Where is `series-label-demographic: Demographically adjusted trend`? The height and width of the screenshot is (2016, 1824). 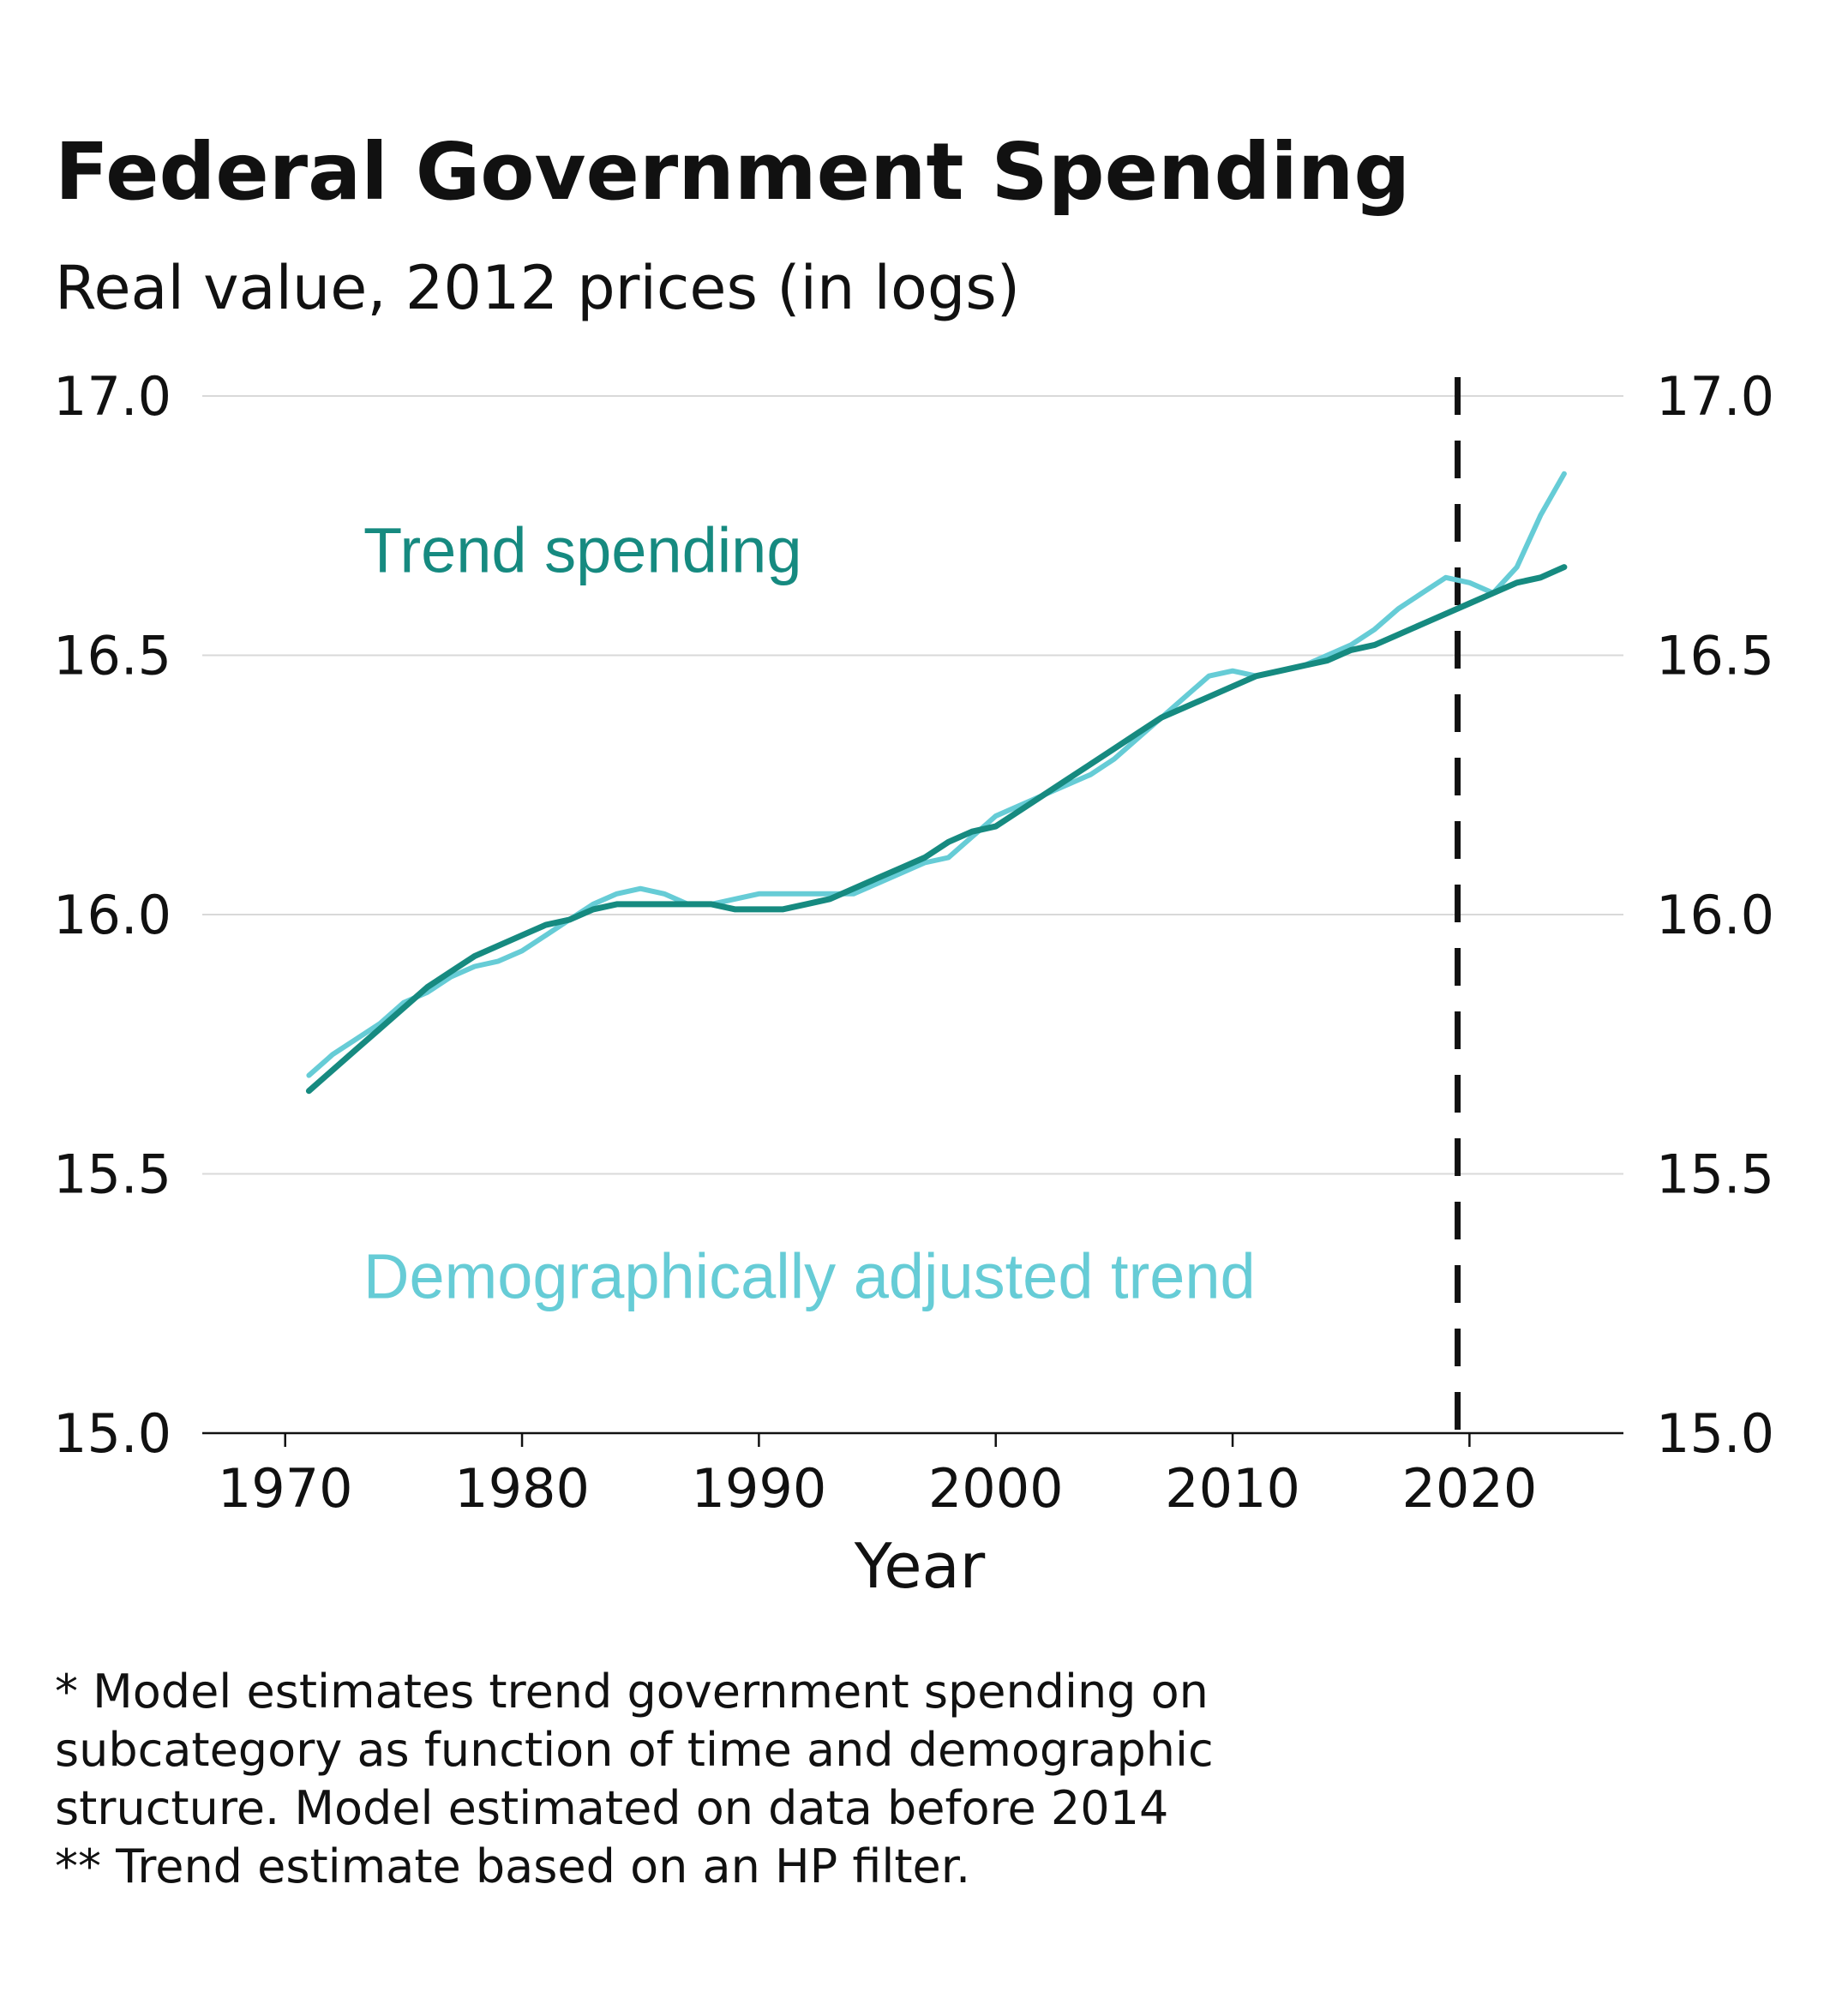
series-label-demographic: Demographically adjusted trend is located at coordinates (809, 1276).